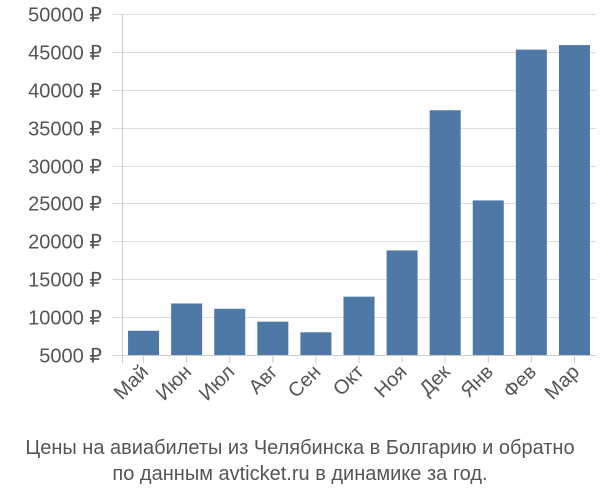 Image resolution: width=600 pixels, height=500 pixels. I want to click on x-tick-label: Май, so click(131, 382).